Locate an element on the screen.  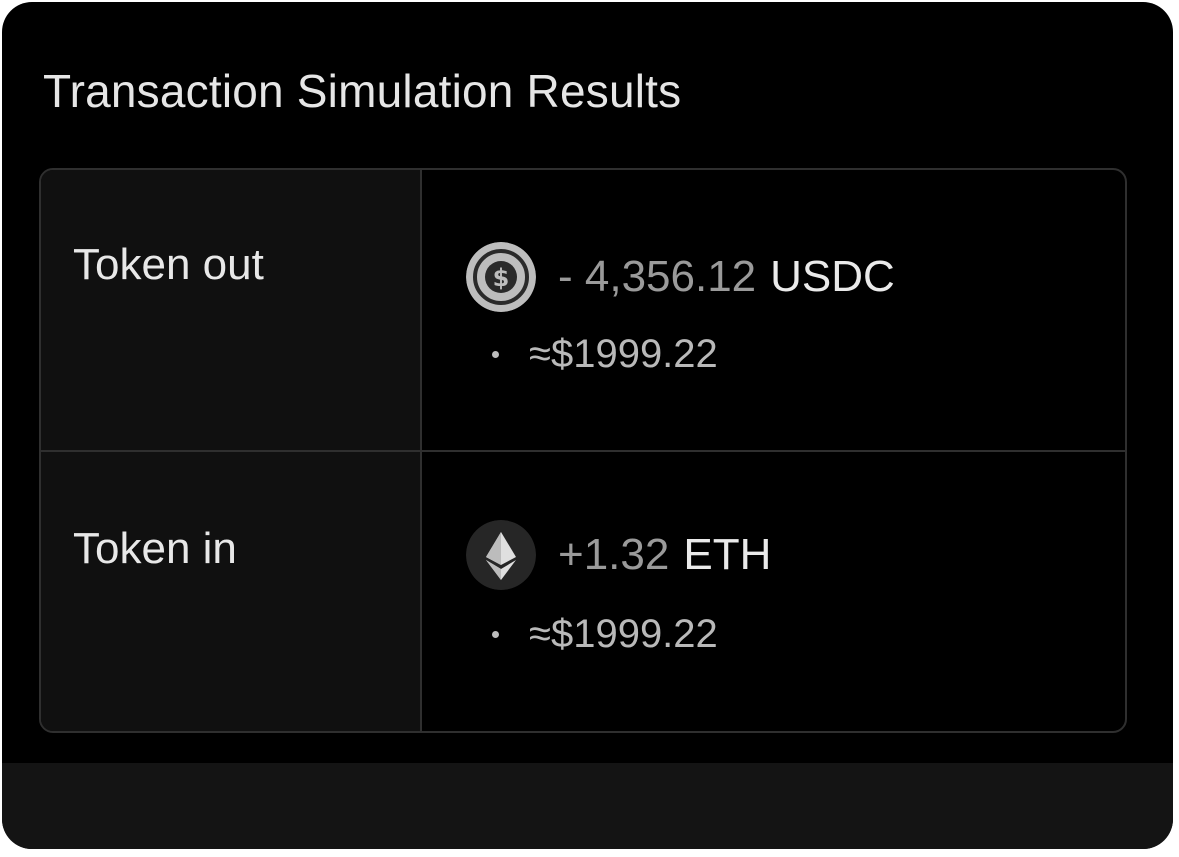
footer-band is located at coordinates (587, 806).